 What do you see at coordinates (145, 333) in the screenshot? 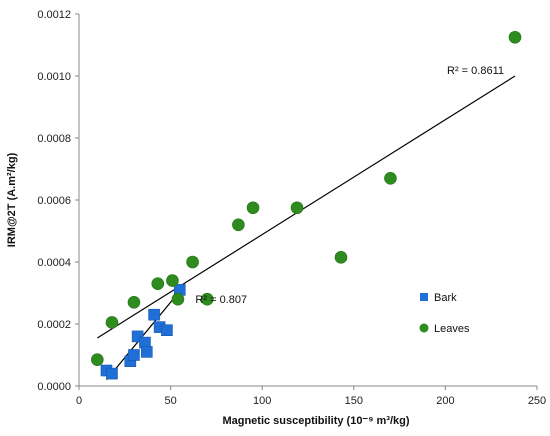
I see `trendline-bark` at bounding box center [145, 333].